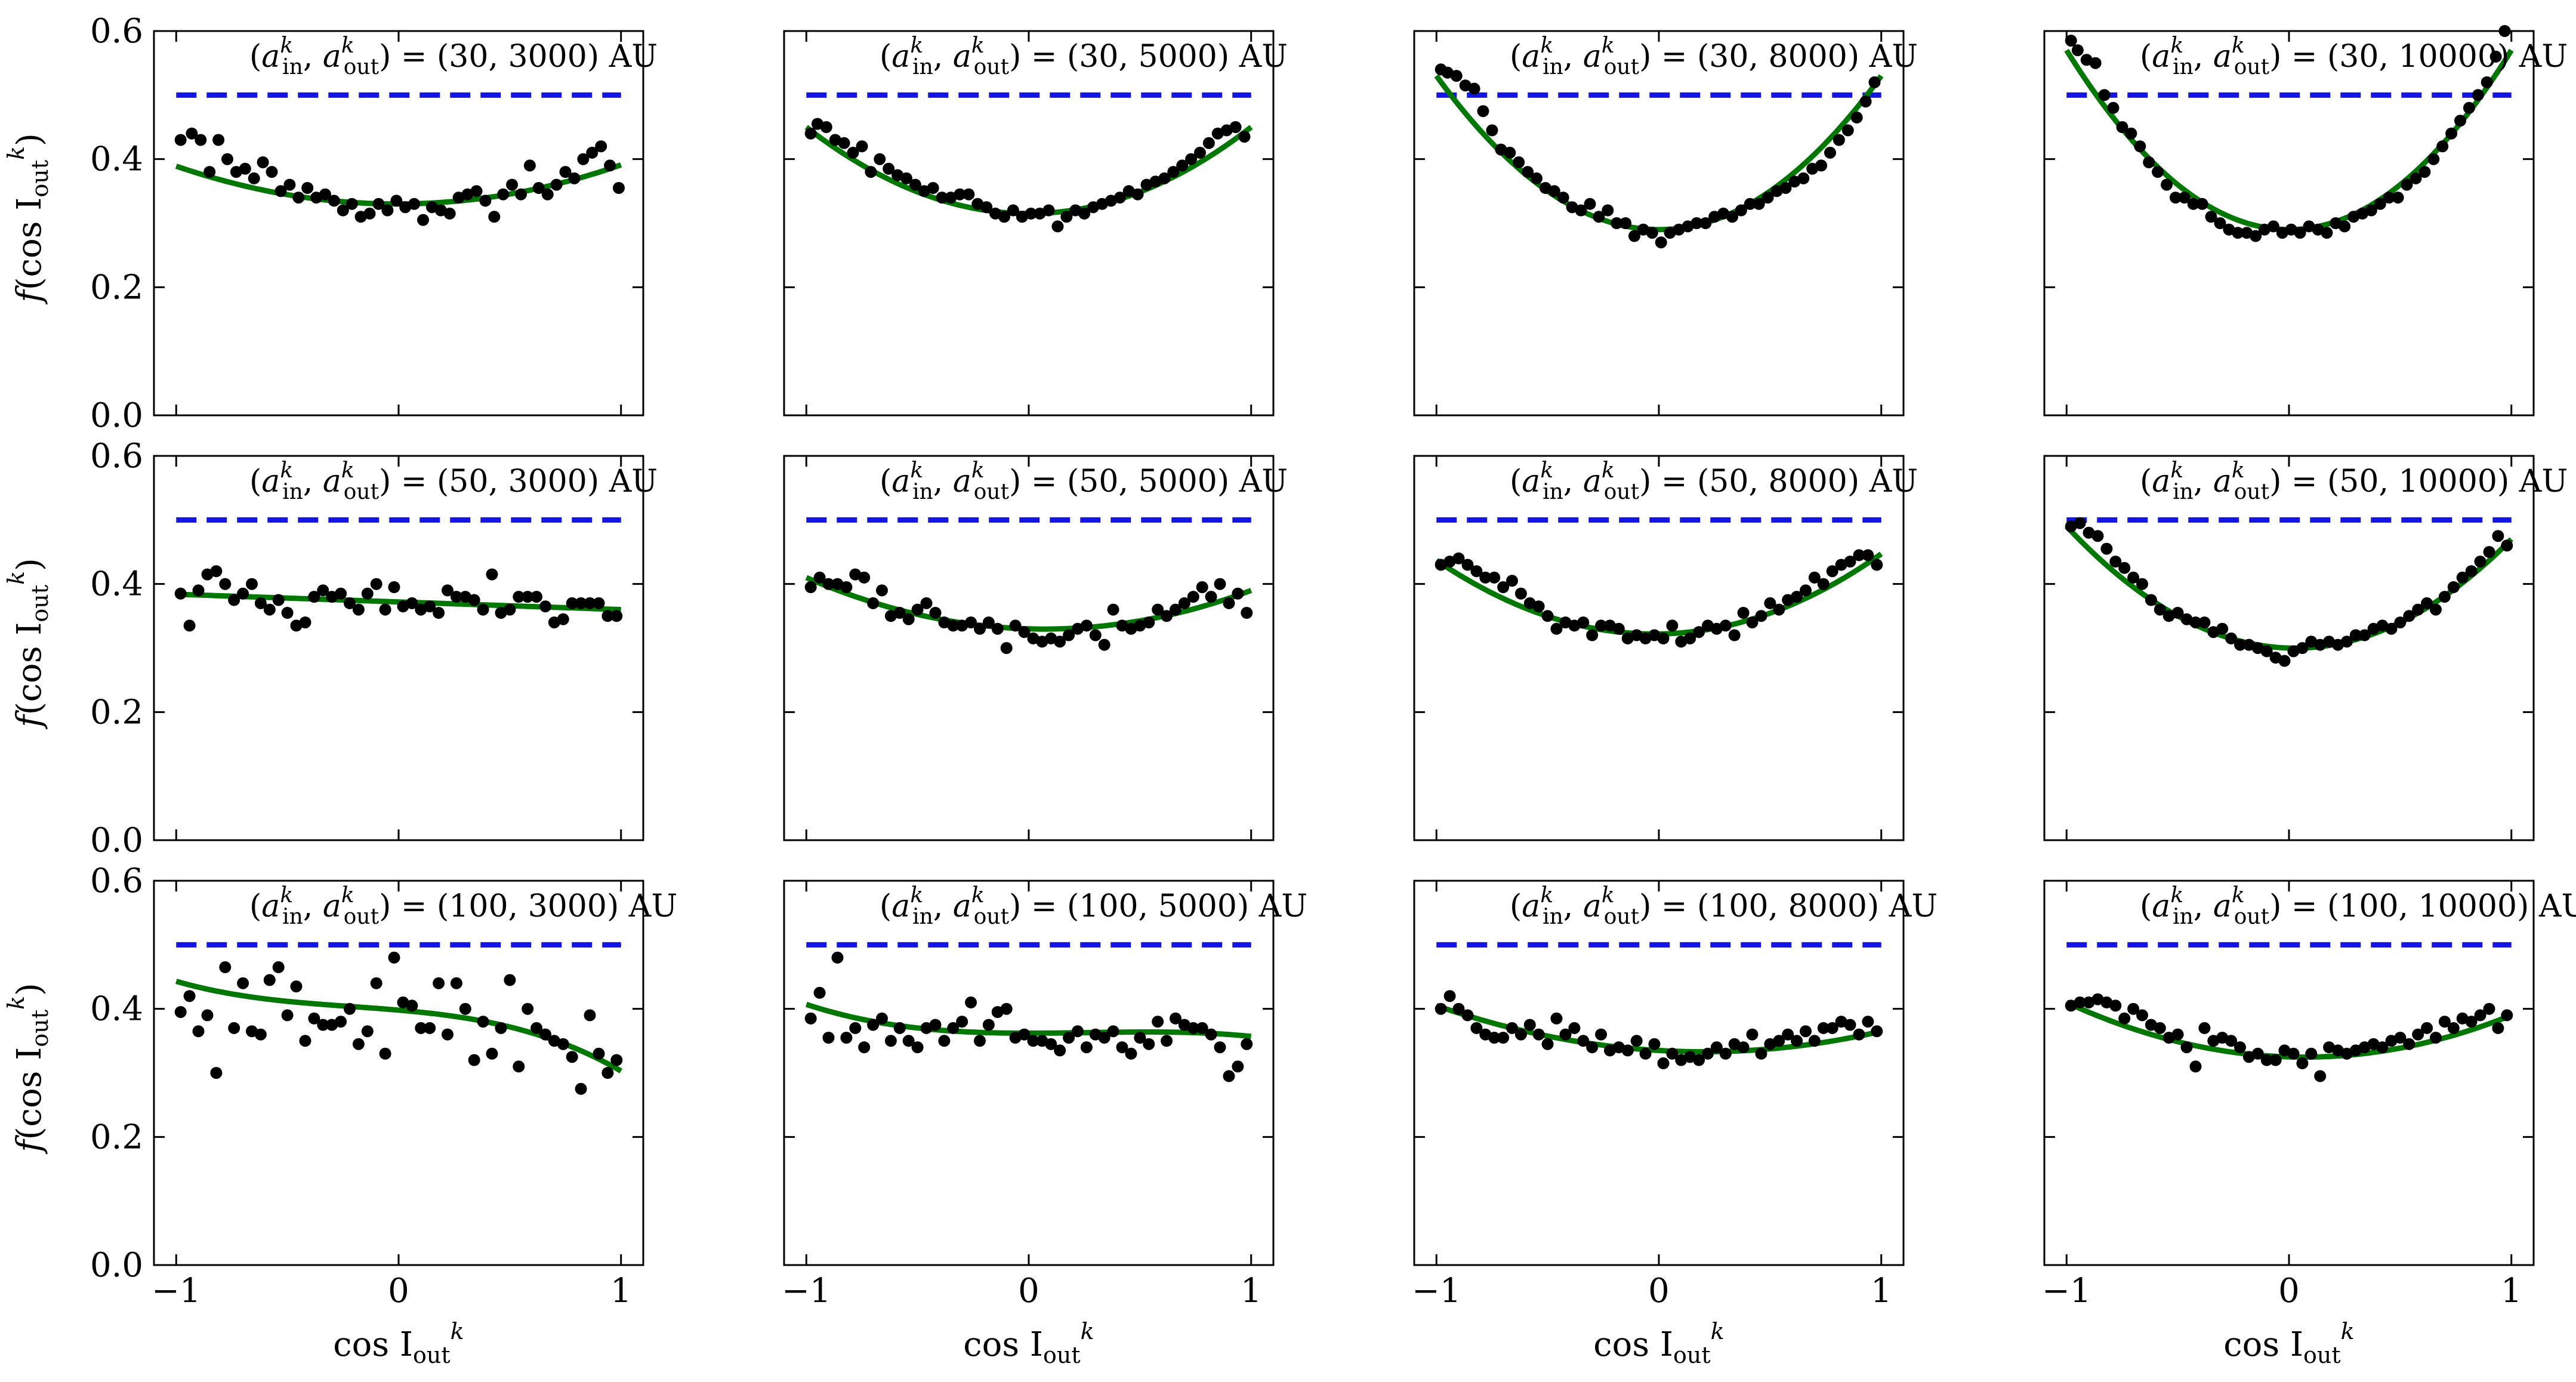 This screenshot has width=2576, height=1382. What do you see at coordinates (1724, 906) in the screenshot?
I see `panel-title: (ak in, ak out) = (100, 8000) AU` at bounding box center [1724, 906].